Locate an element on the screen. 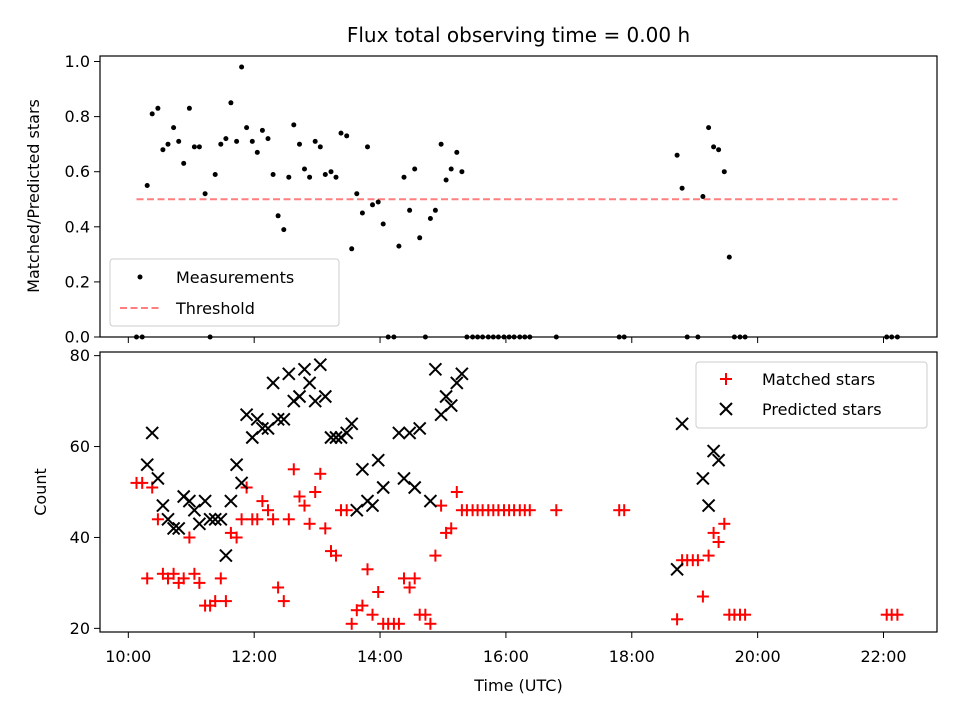  top-ytick-label: 0.4 is located at coordinates (77, 226).